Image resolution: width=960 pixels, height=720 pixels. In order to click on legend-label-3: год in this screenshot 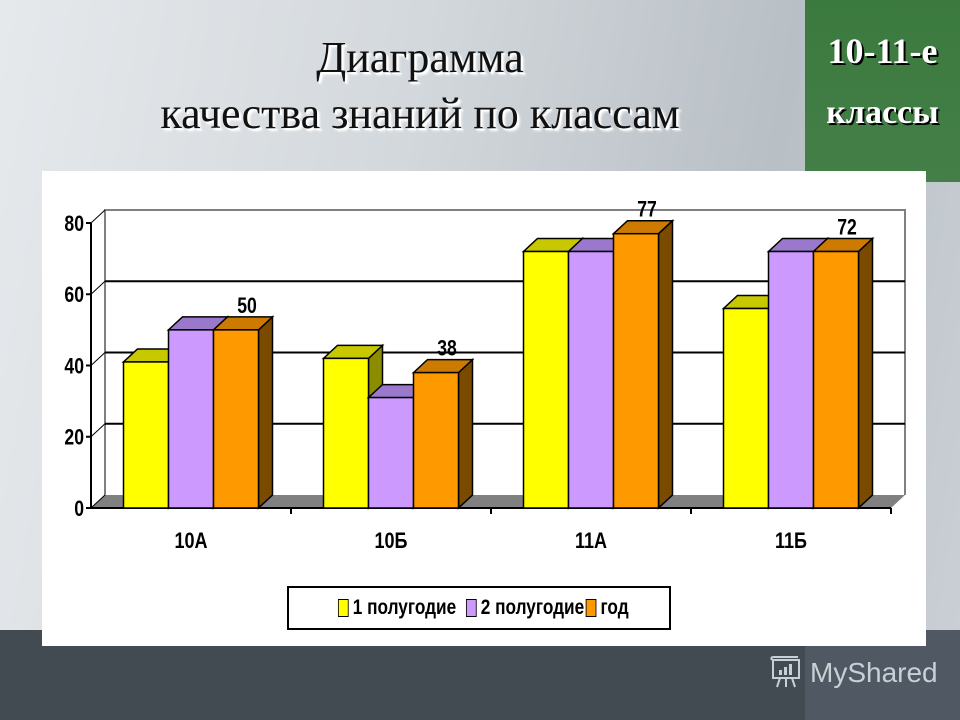, I will do `click(614, 607)`.